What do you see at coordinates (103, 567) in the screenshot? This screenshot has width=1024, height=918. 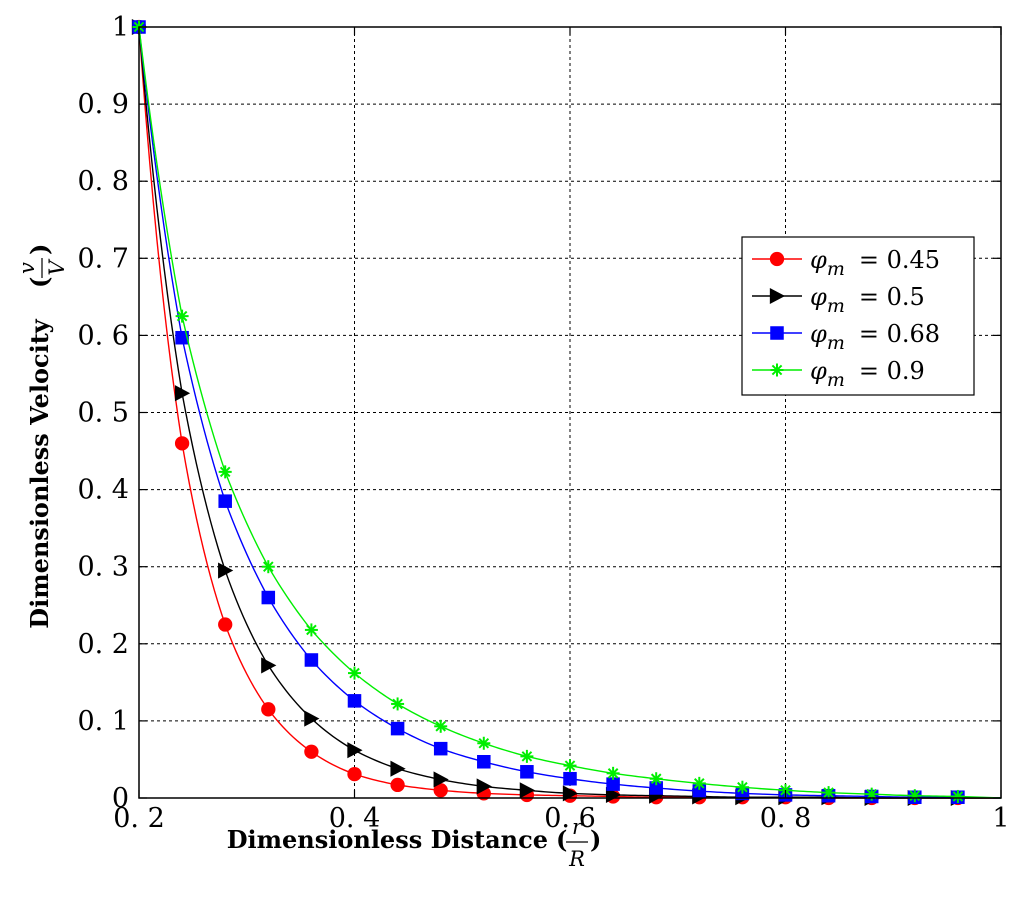 I see `y-tick-label: 0. 3` at bounding box center [103, 567].